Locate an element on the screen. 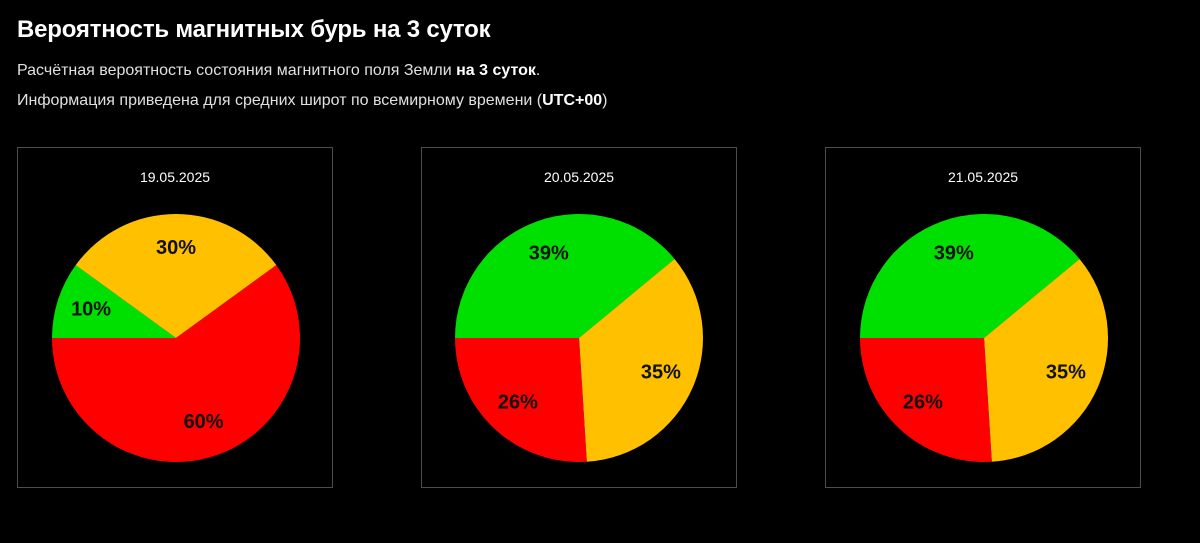 The width and height of the screenshot is (1200, 543). subtitle-line-1-end: . is located at coordinates (538, 70).